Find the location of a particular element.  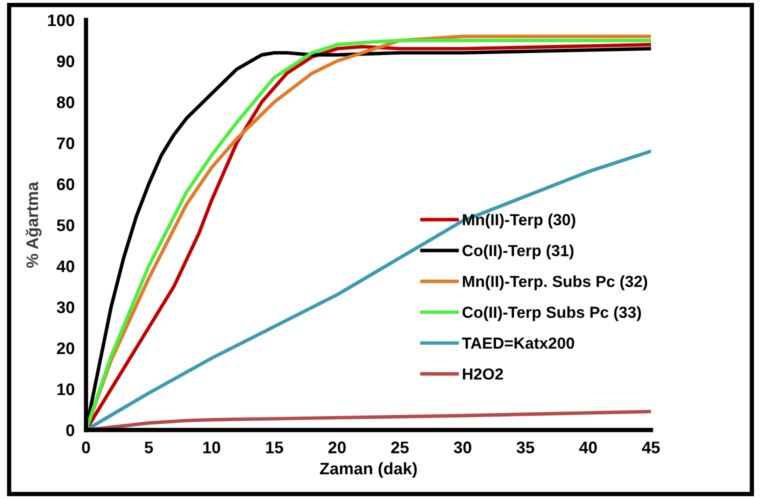

y-tick-label: 50 is located at coordinates (65, 225).